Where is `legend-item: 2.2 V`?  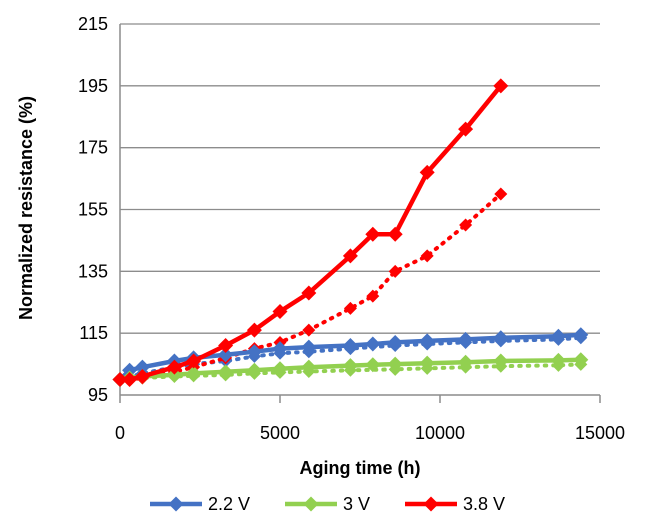 legend-item: 2.2 V is located at coordinates (200, 504).